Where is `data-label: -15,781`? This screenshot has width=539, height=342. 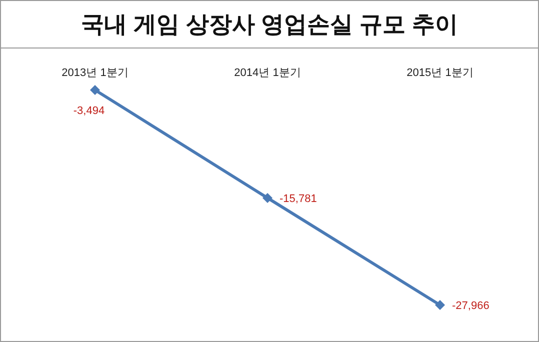
data-label: -15,781 is located at coordinates (298, 198).